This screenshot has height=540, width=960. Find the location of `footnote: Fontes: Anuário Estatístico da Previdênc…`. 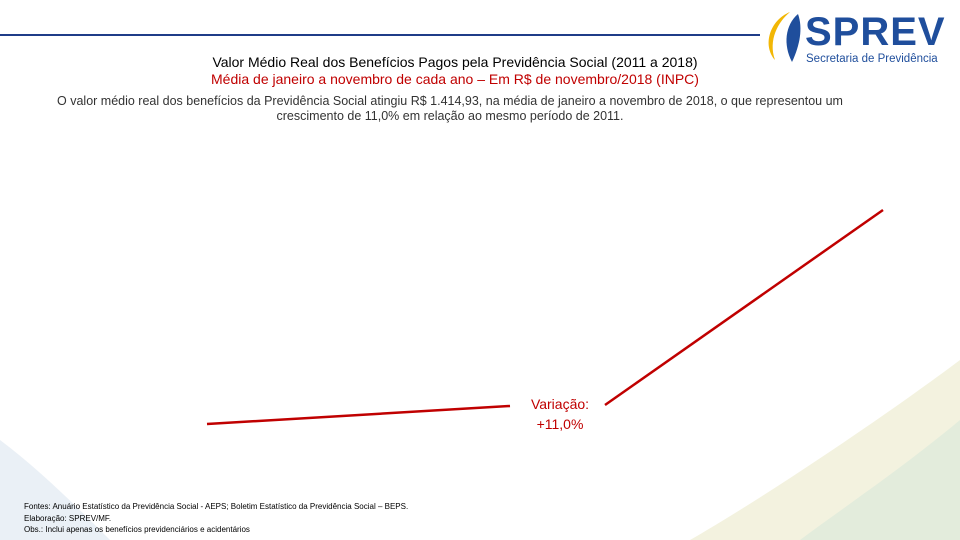

footnote: Fontes: Anuário Estatístico da Previdênc… is located at coordinates (216, 506).